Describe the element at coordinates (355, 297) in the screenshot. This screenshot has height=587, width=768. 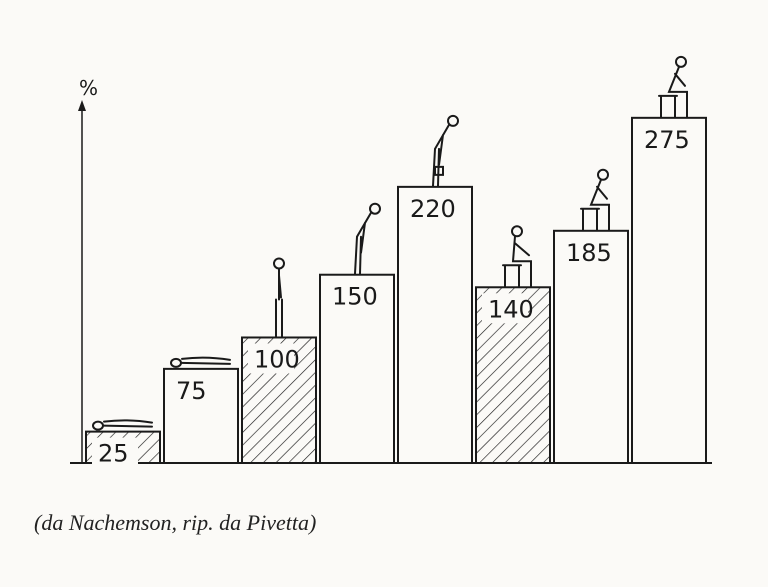
I see `bar-value-label: 150` at that location.